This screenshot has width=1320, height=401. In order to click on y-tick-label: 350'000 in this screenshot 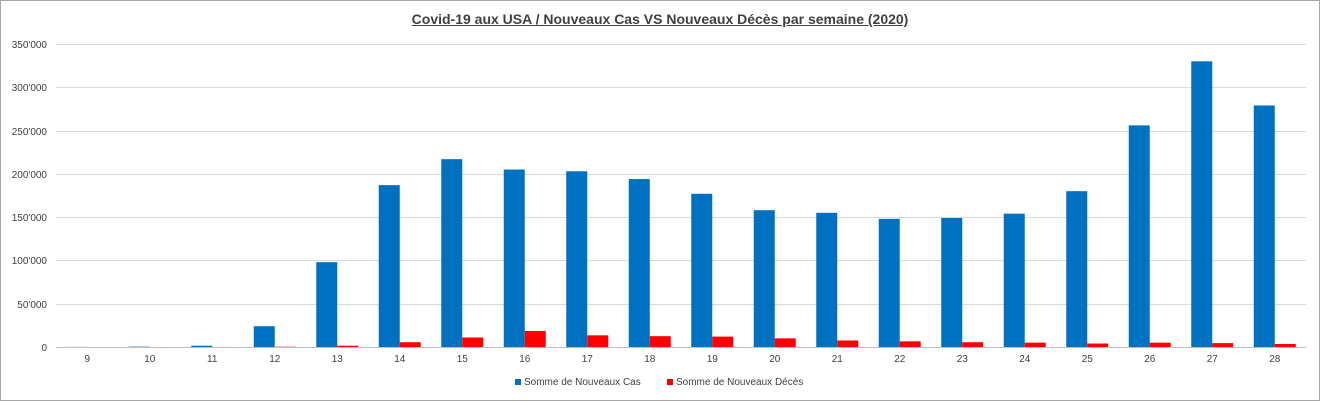, I will do `click(30, 45)`.